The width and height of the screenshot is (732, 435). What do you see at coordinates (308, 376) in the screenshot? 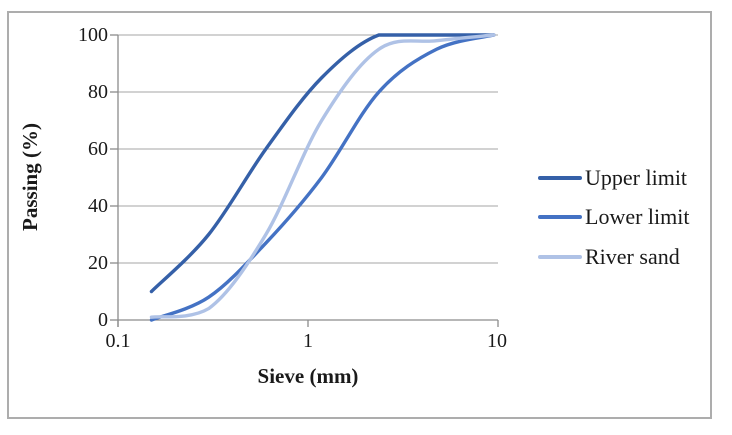
I see `x-axis-title: Sieve (mm)` at bounding box center [308, 376].